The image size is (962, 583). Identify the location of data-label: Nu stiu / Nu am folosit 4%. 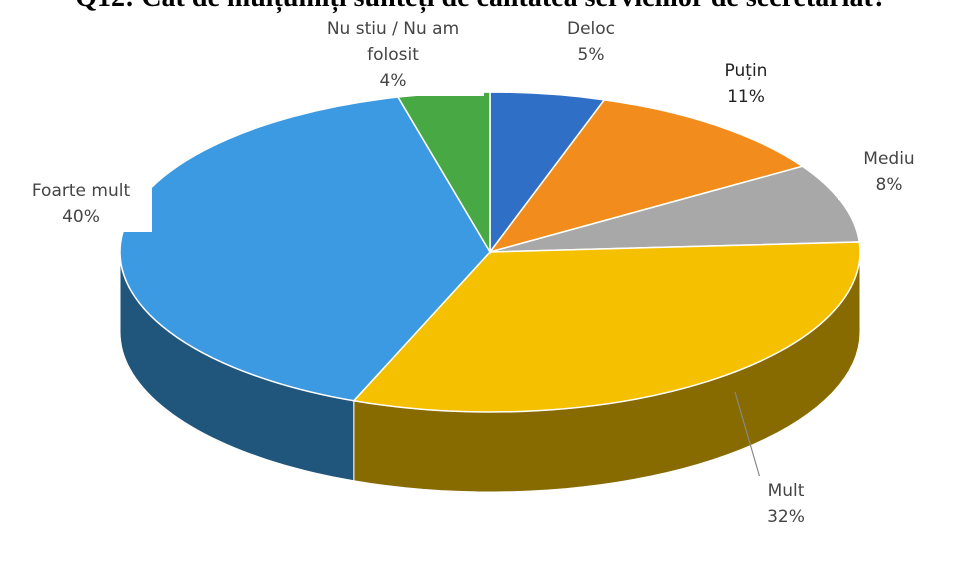
(393, 55).